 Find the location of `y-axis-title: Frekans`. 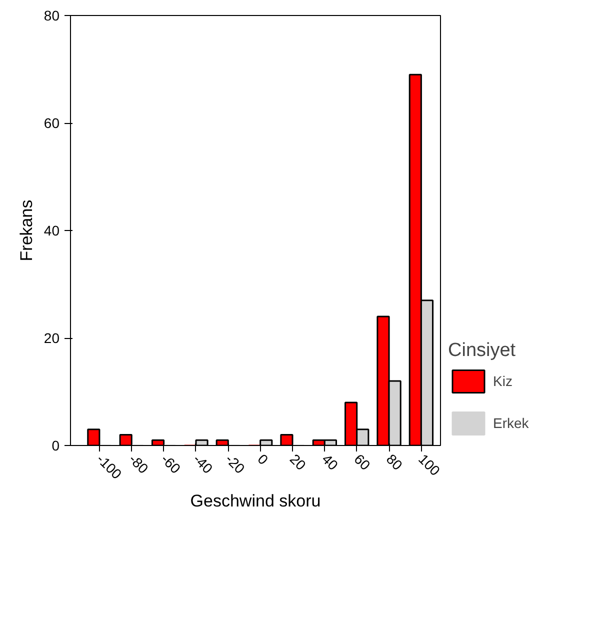

y-axis-title: Frekans is located at coordinates (26, 231).